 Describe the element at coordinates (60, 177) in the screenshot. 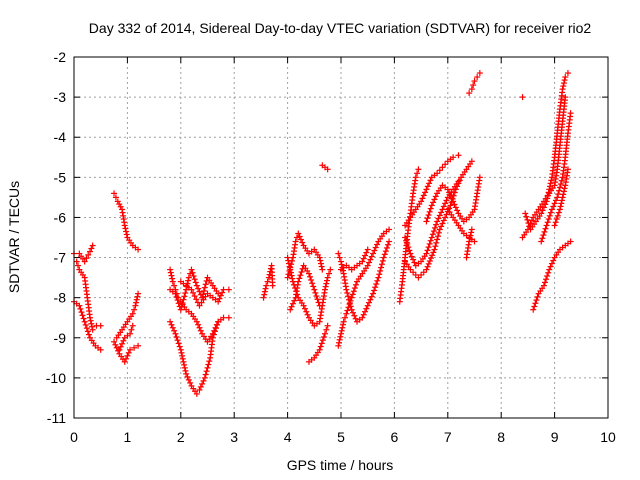

I see `y-tick-label: -5` at that location.